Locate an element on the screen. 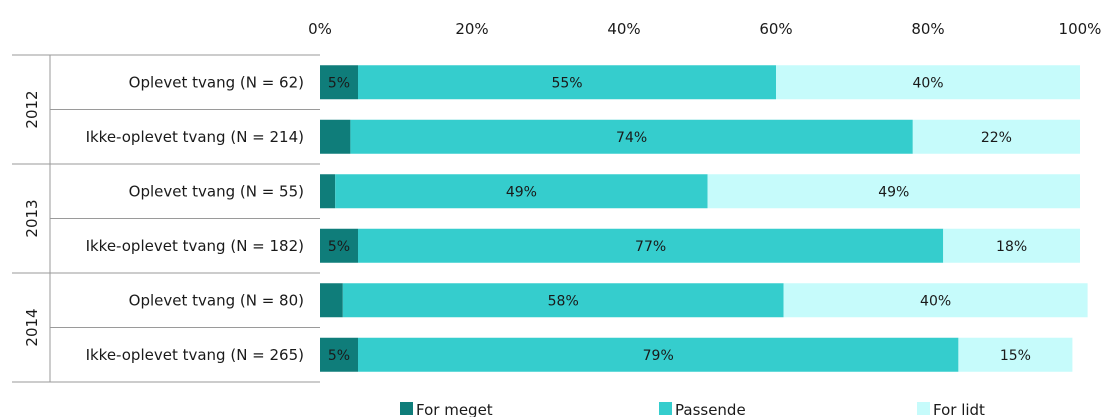 The image size is (1107, 417). x-tick-label: 40% is located at coordinates (623, 29).